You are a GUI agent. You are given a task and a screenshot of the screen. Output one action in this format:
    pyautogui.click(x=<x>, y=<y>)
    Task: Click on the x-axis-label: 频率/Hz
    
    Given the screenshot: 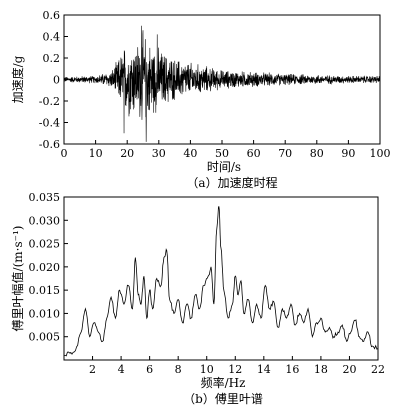 What is the action you would take?
    pyautogui.click(x=223, y=382)
    